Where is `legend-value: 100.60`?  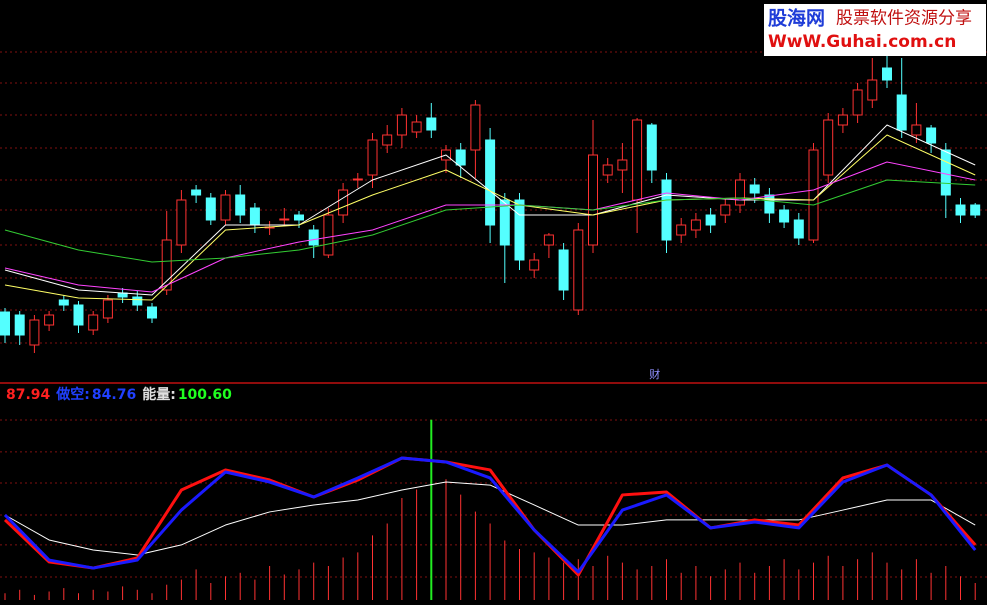
legend-value: 100.60 is located at coordinates (205, 395).